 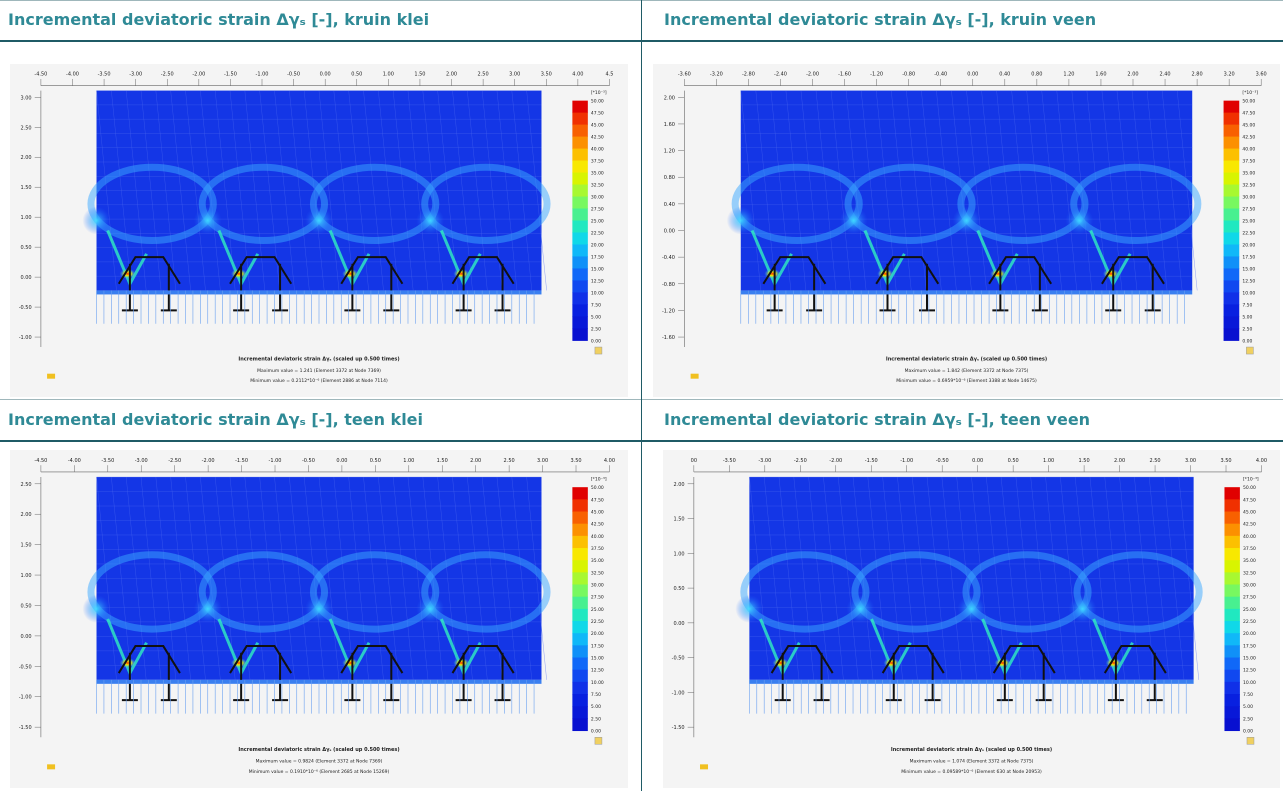 What do you see at coordinates (1048, 461) in the screenshot?
I see `x-tick-label: 1.00` at bounding box center [1048, 461].